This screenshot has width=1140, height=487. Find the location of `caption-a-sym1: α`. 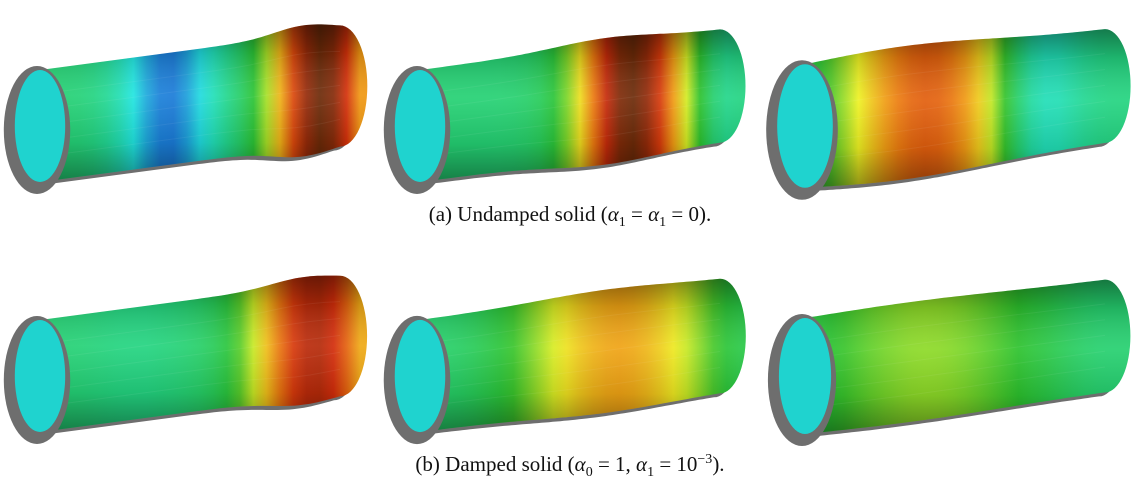

caption-a-sym1: α is located at coordinates (613, 214).